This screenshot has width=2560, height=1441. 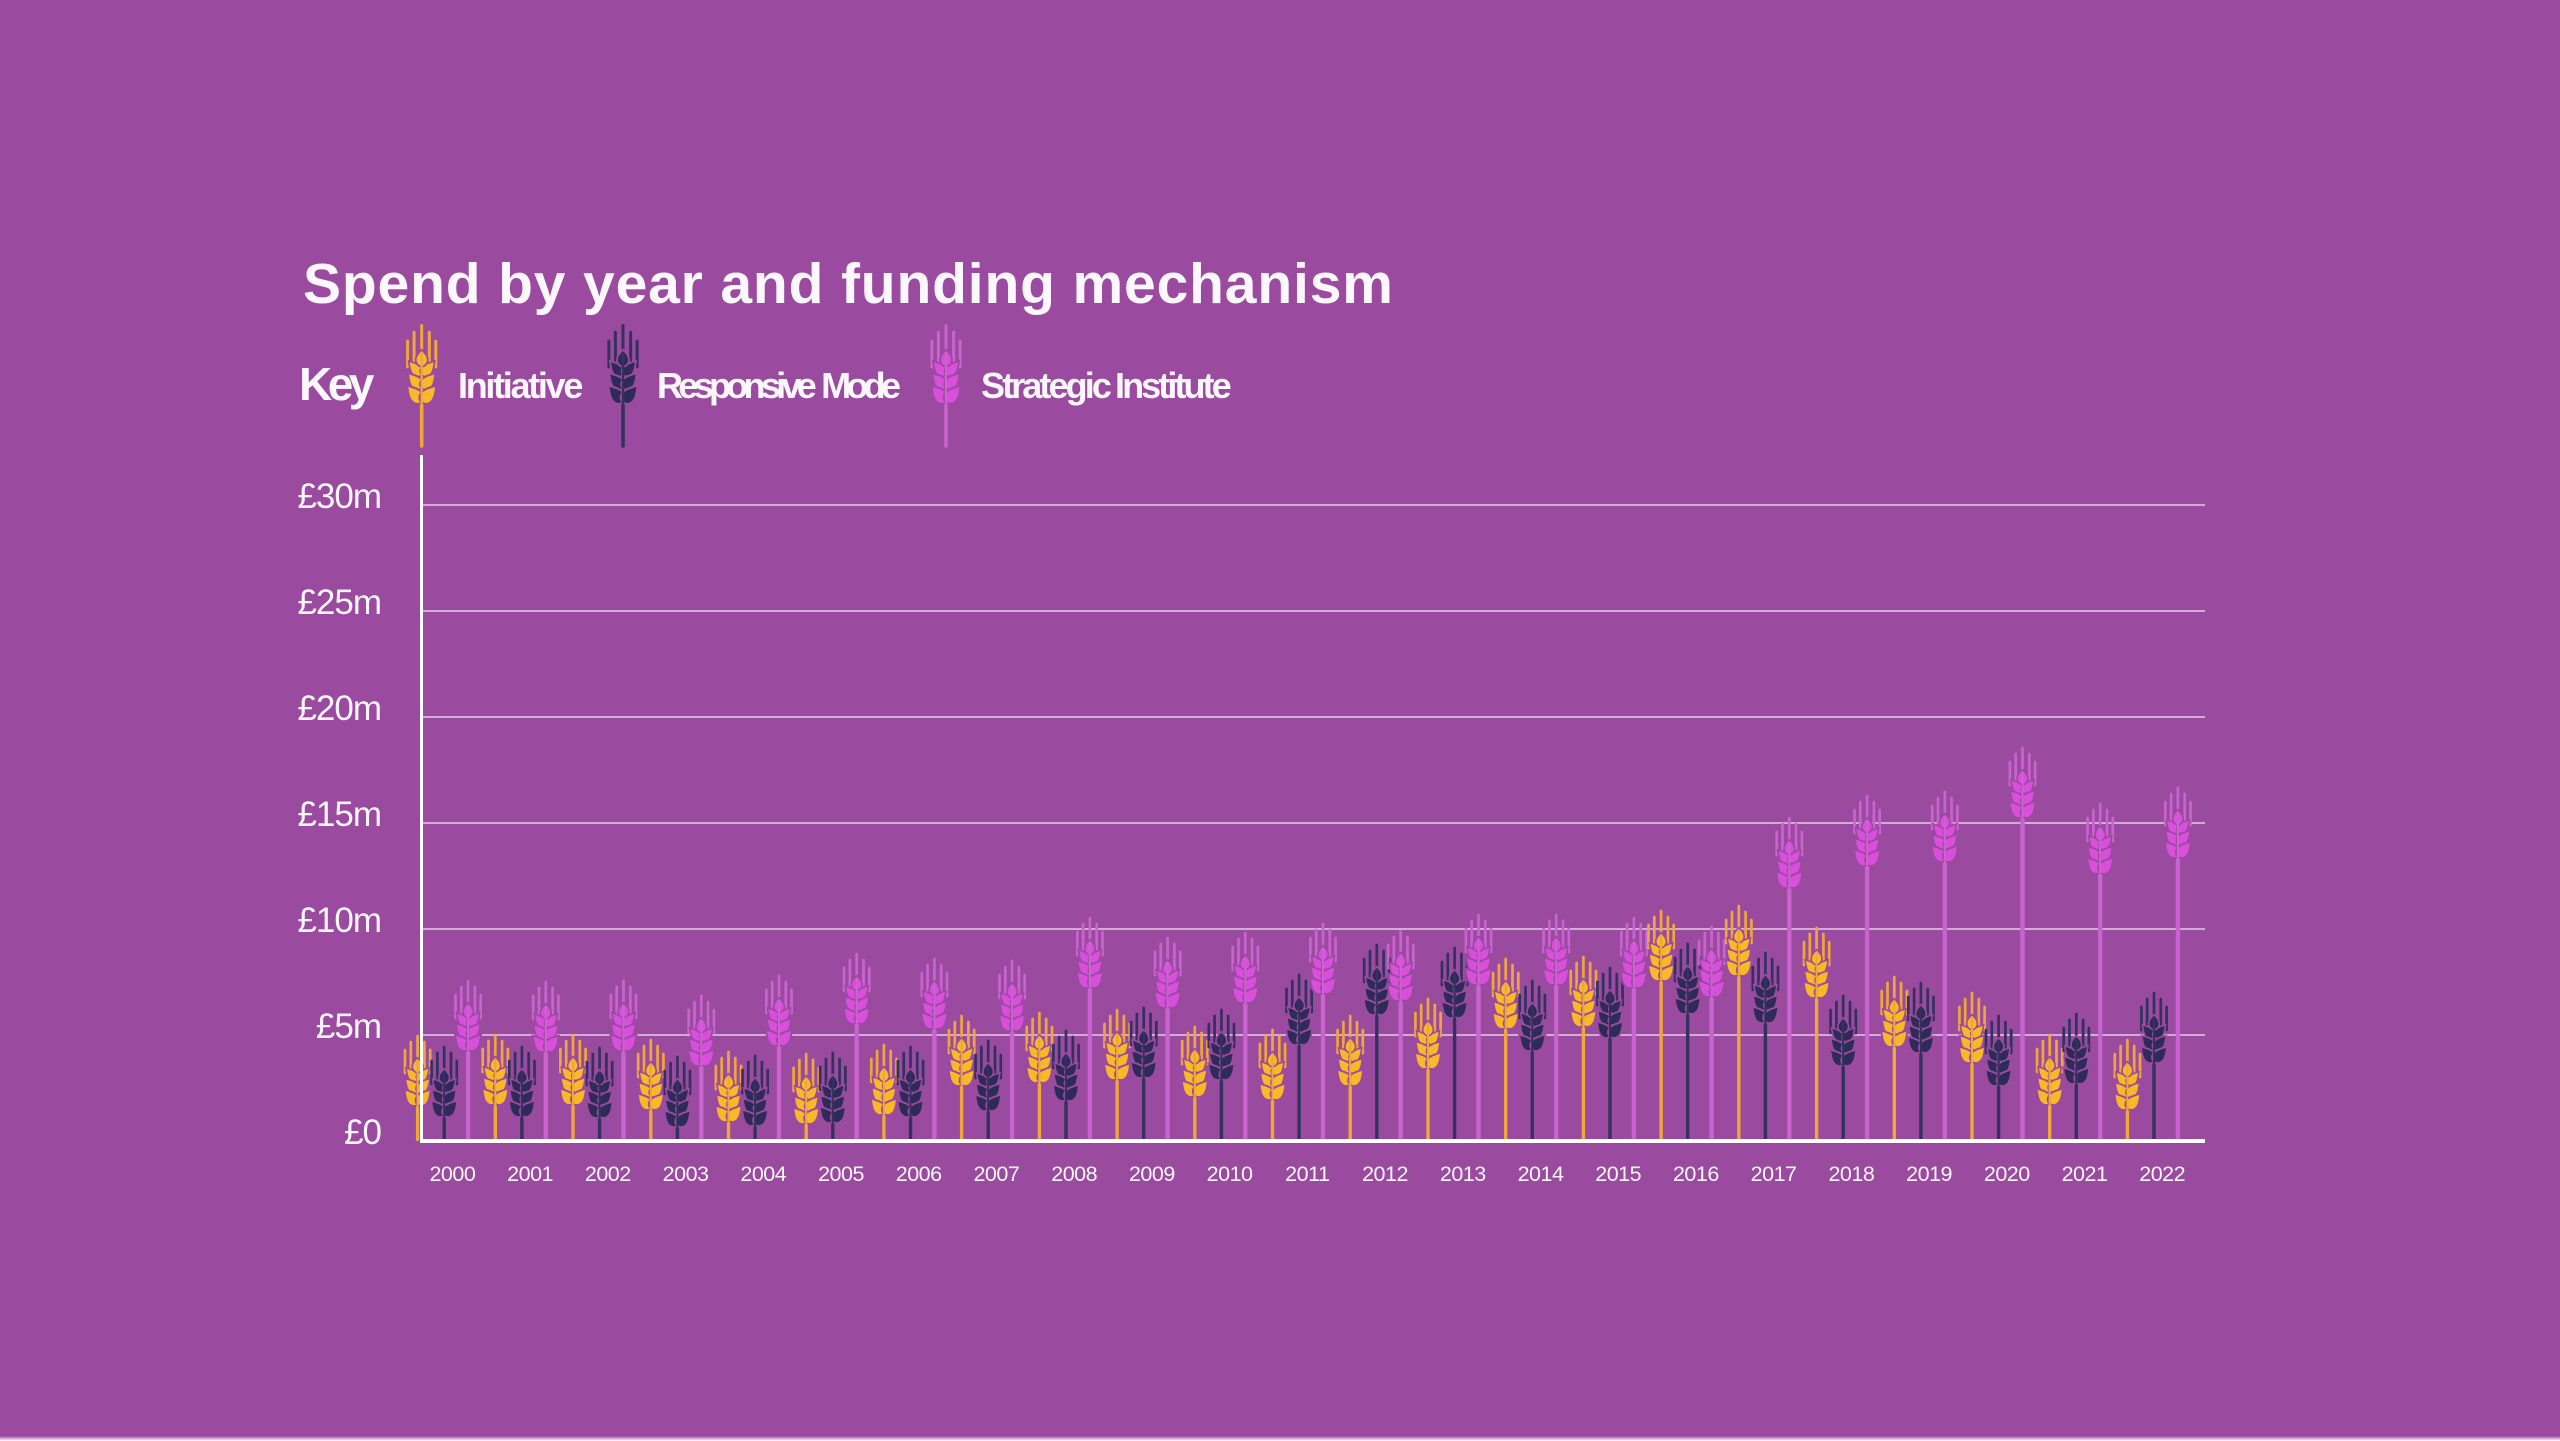 What do you see at coordinates (530, 1174) in the screenshot?
I see `svg-text: 2001` at bounding box center [530, 1174].